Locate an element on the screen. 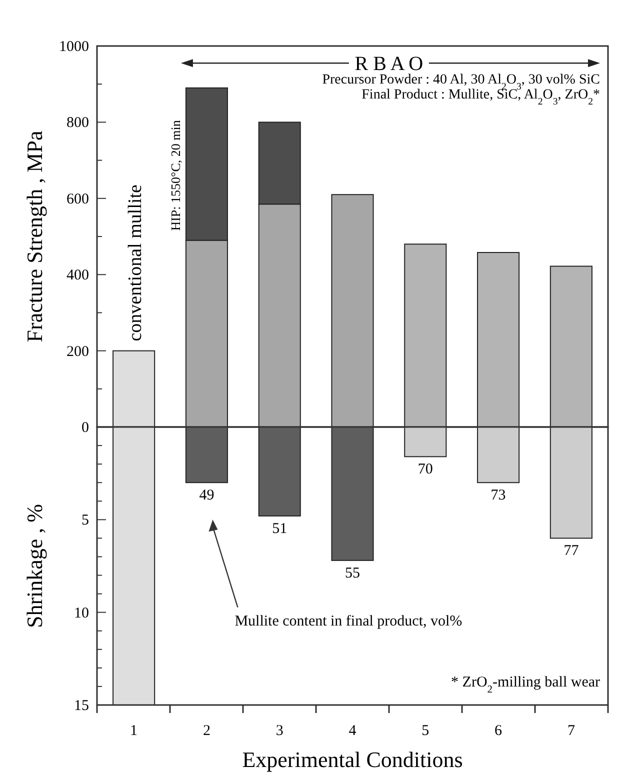 Image resolution: width=621 pixels, height=778 pixels. annotation: 77 is located at coordinates (572, 551).